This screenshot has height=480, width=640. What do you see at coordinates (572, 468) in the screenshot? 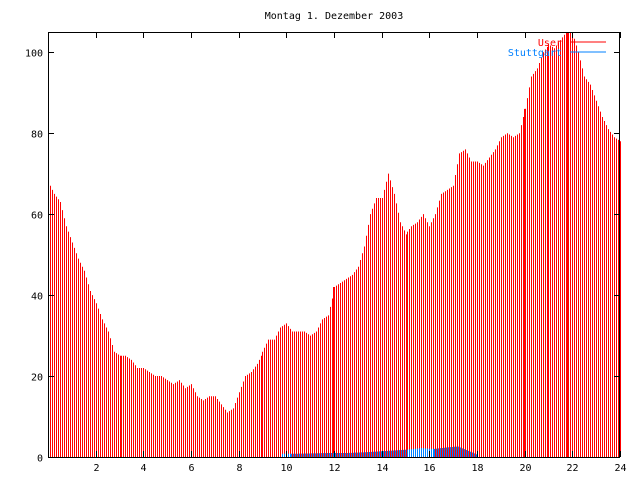
I see `x-tick-label: 22` at bounding box center [572, 468].